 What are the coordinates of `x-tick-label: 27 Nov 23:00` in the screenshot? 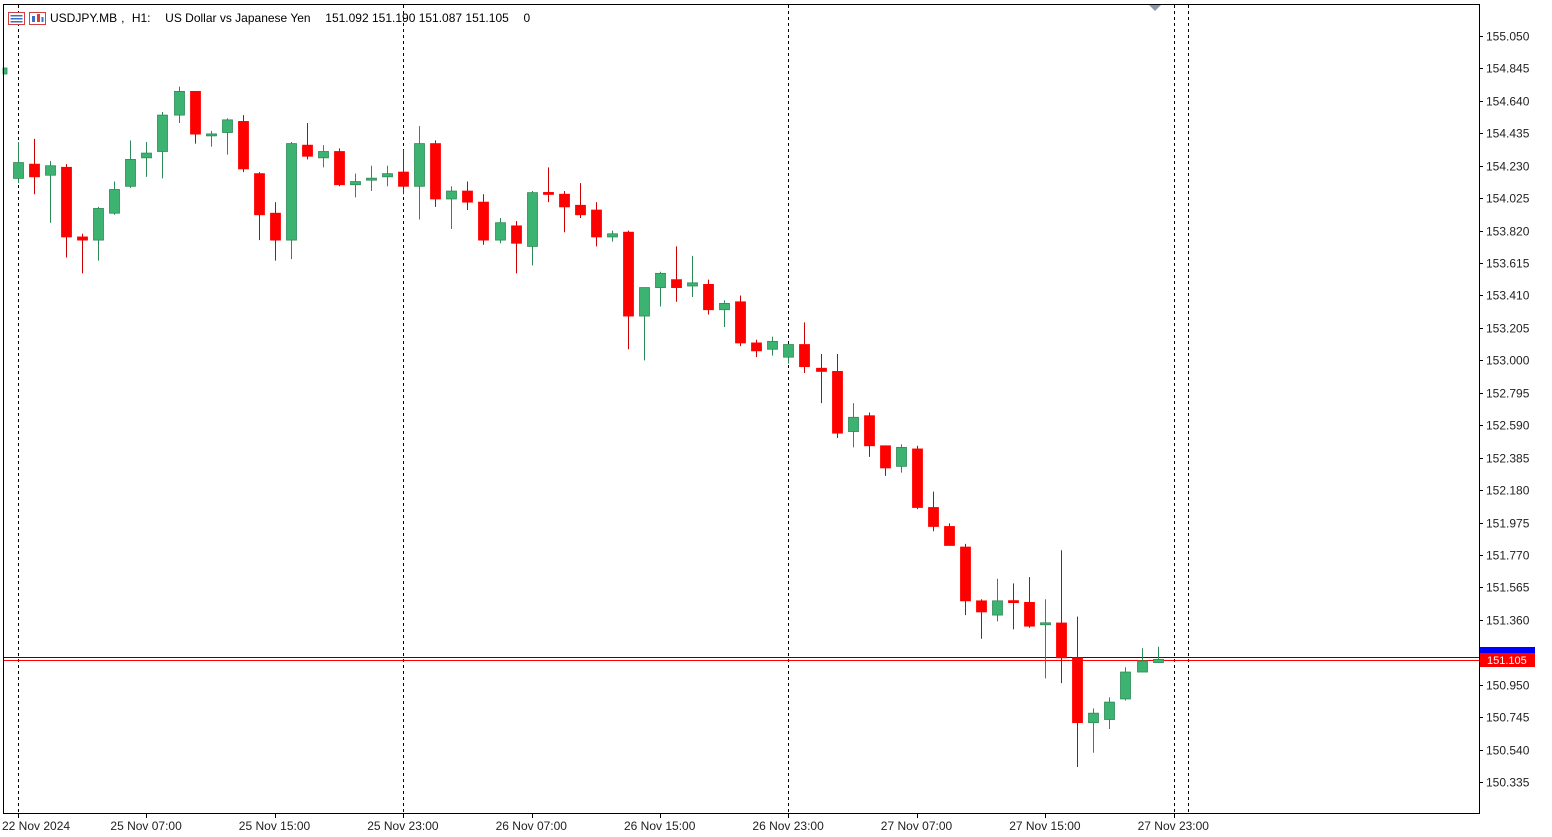 It's located at (1174, 826).